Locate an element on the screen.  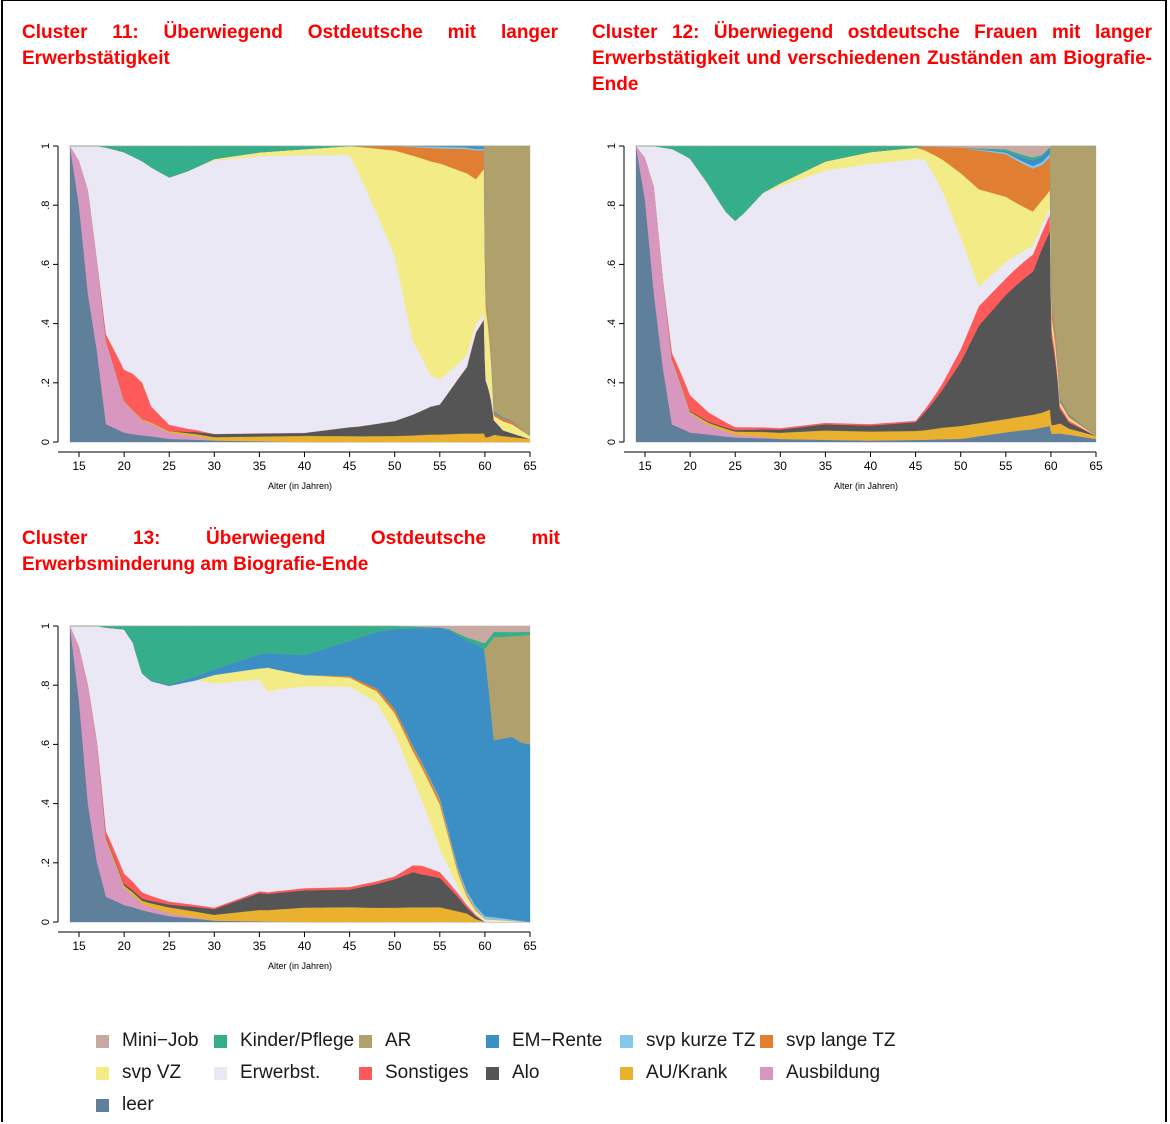
legend-item-sonst: Sonstiges is located at coordinates (422, 1073).